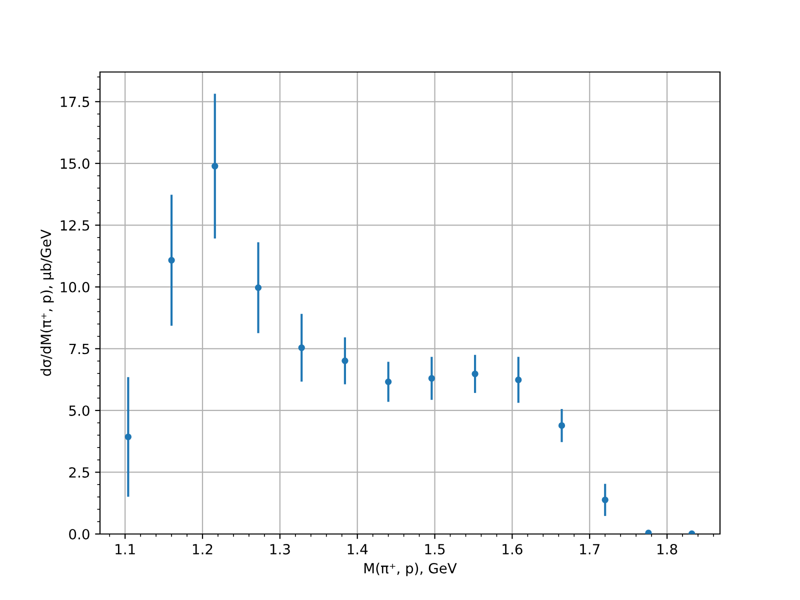 This screenshot has width=800, height=600. What do you see at coordinates (79, 472) in the screenshot?
I see `y-tick-label: 2.5` at bounding box center [79, 472].